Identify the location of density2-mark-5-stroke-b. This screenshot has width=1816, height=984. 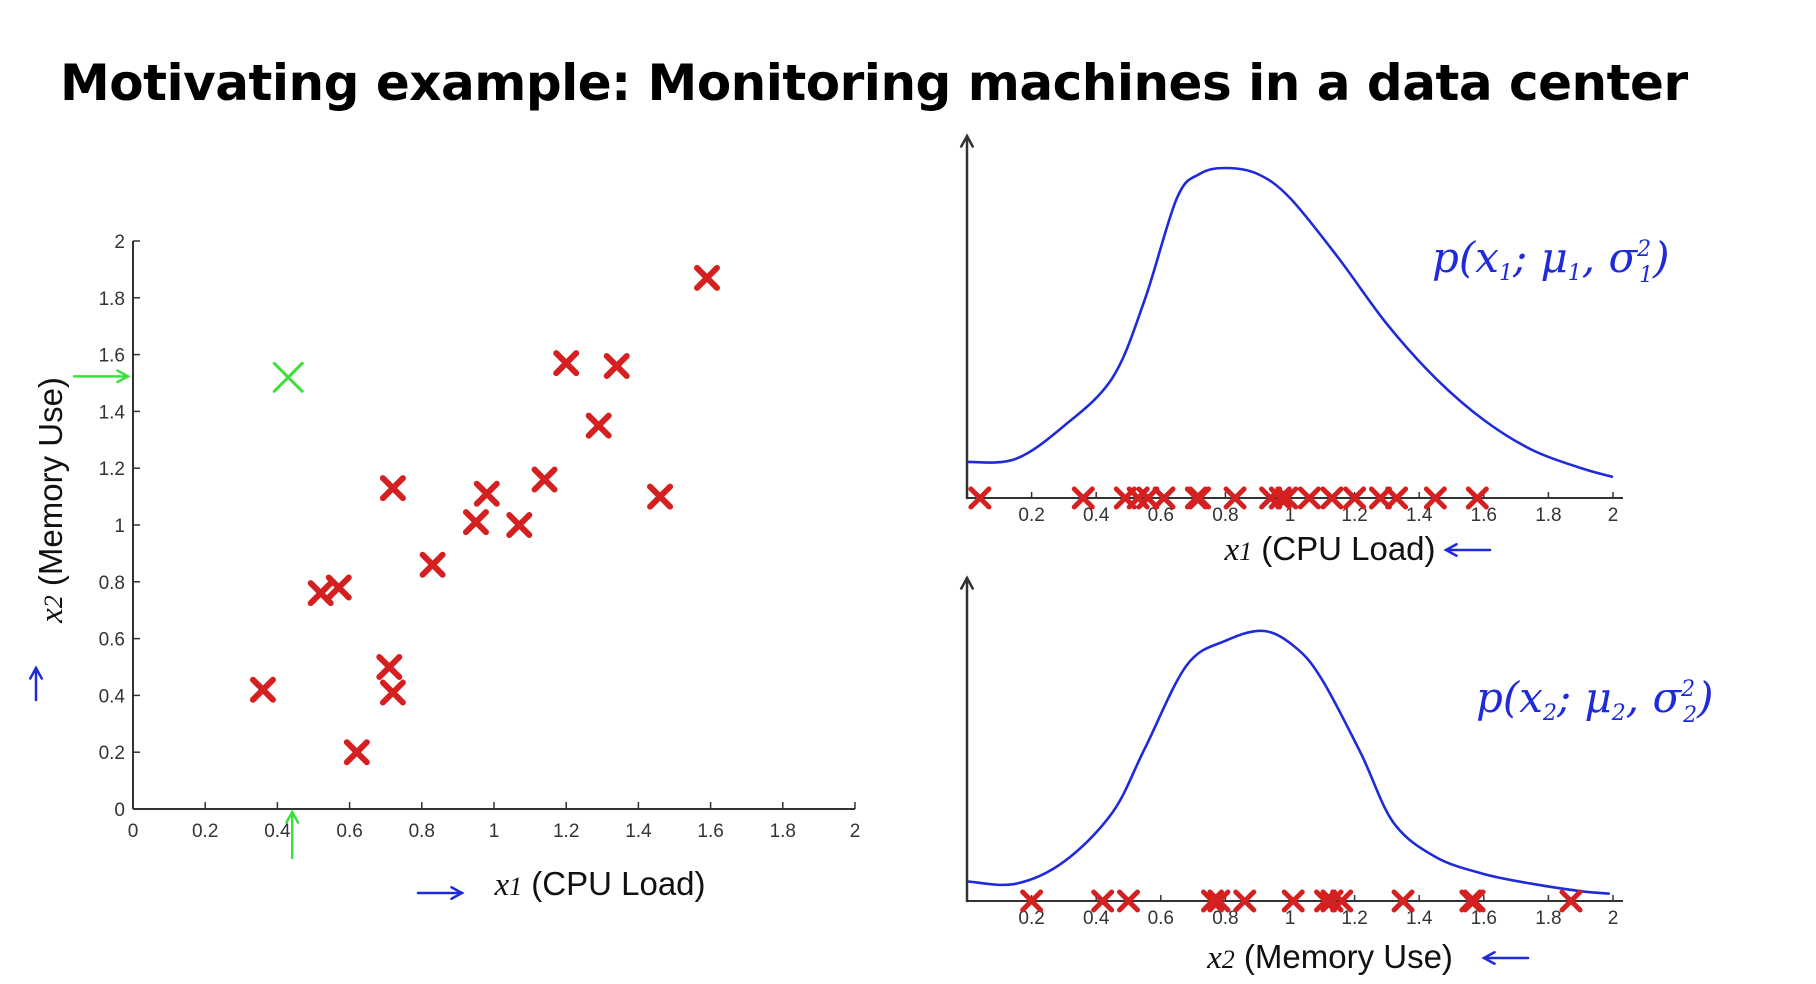
(1245, 901).